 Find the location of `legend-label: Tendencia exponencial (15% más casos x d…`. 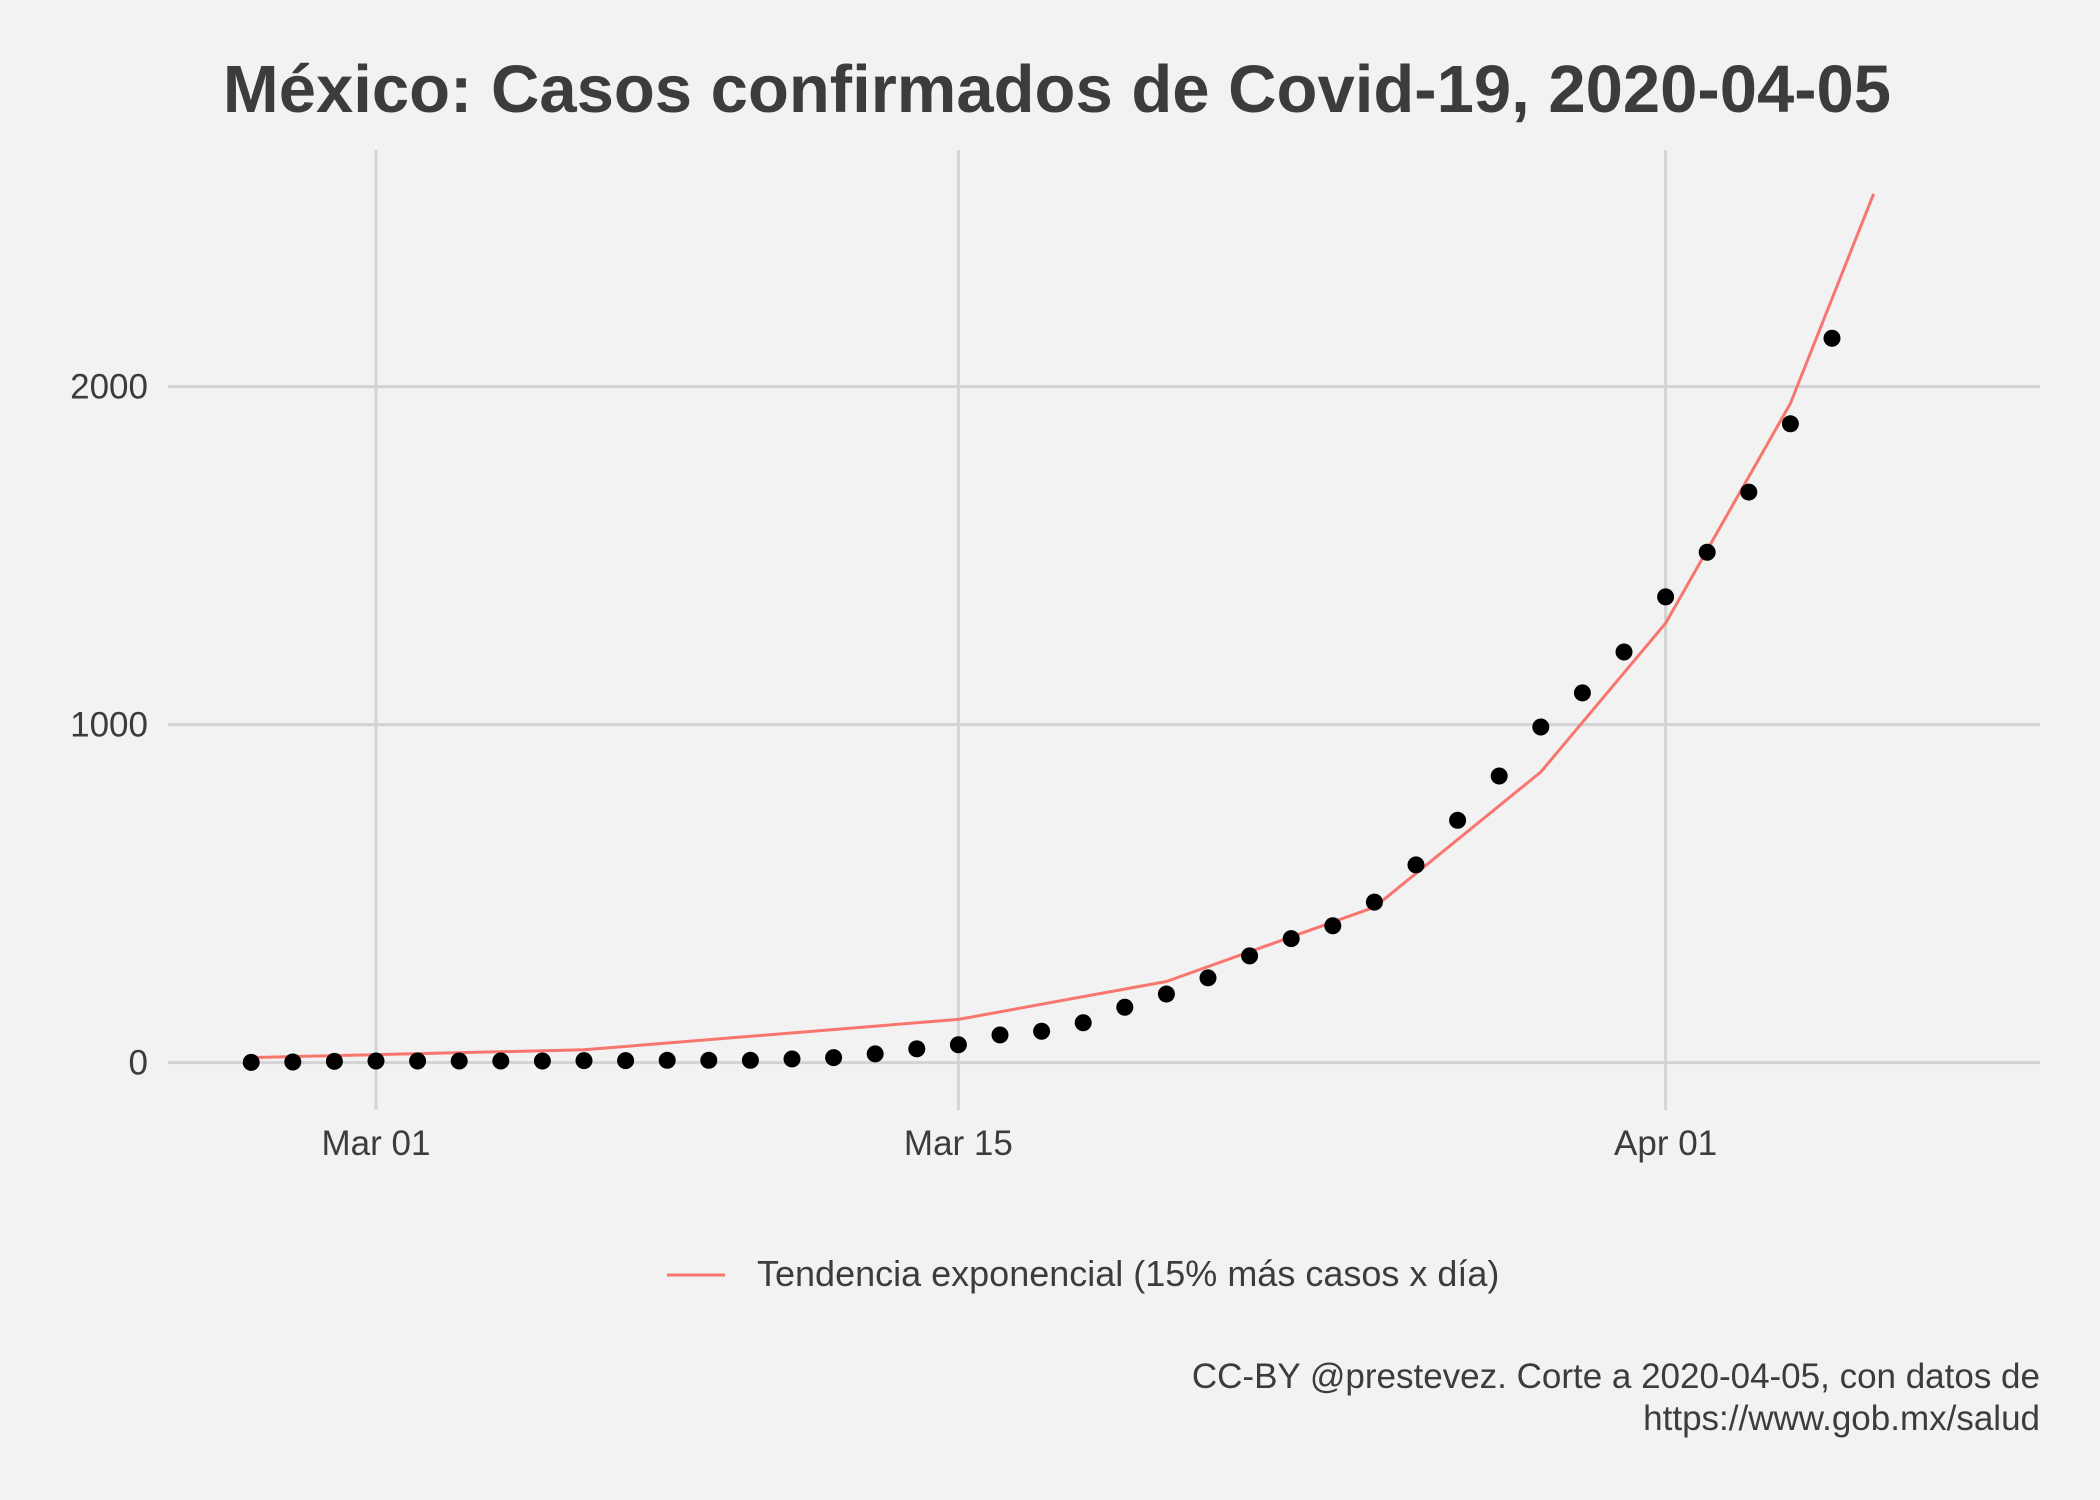

legend-label: Tendencia exponencial (15% más casos x d… is located at coordinates (1128, 1273).